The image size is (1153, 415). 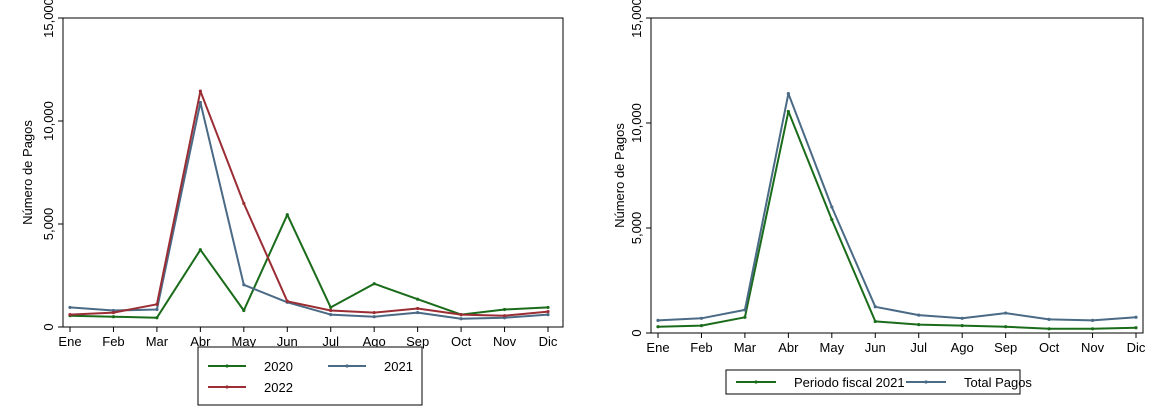 What do you see at coordinates (278, 366) in the screenshot?
I see `legend-label: 2020` at bounding box center [278, 366].